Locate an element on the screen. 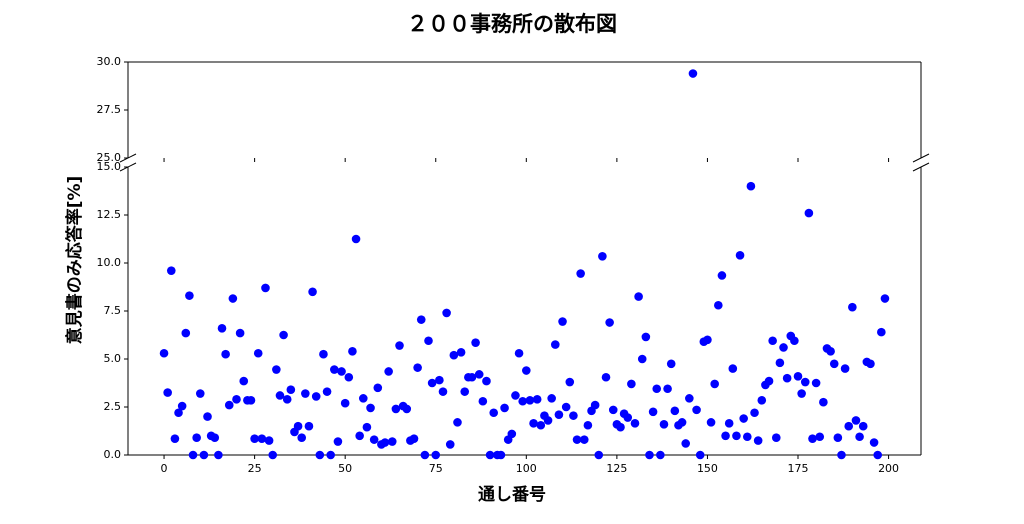 The height and width of the screenshot is (524, 1024). x-tick-label: 200 is located at coordinates (888, 468).